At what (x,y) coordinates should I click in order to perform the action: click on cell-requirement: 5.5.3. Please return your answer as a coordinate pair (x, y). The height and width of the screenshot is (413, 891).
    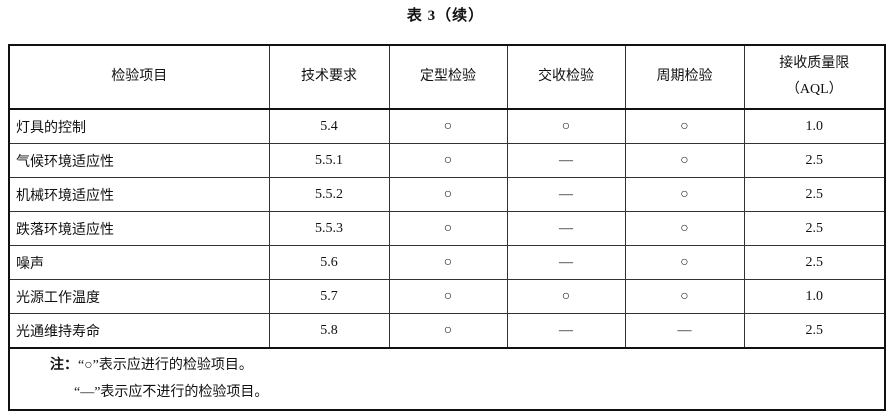
    Looking at the image, I should click on (329, 228).